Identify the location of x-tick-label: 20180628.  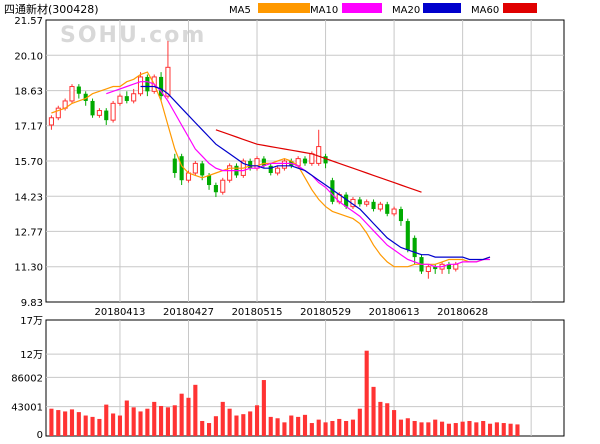
(462, 312).